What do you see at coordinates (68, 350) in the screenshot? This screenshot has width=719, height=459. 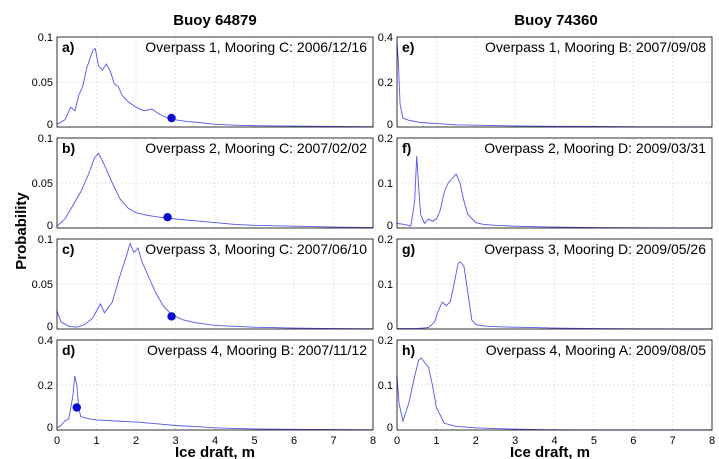 I see `panel-letter: d)` at bounding box center [68, 350].